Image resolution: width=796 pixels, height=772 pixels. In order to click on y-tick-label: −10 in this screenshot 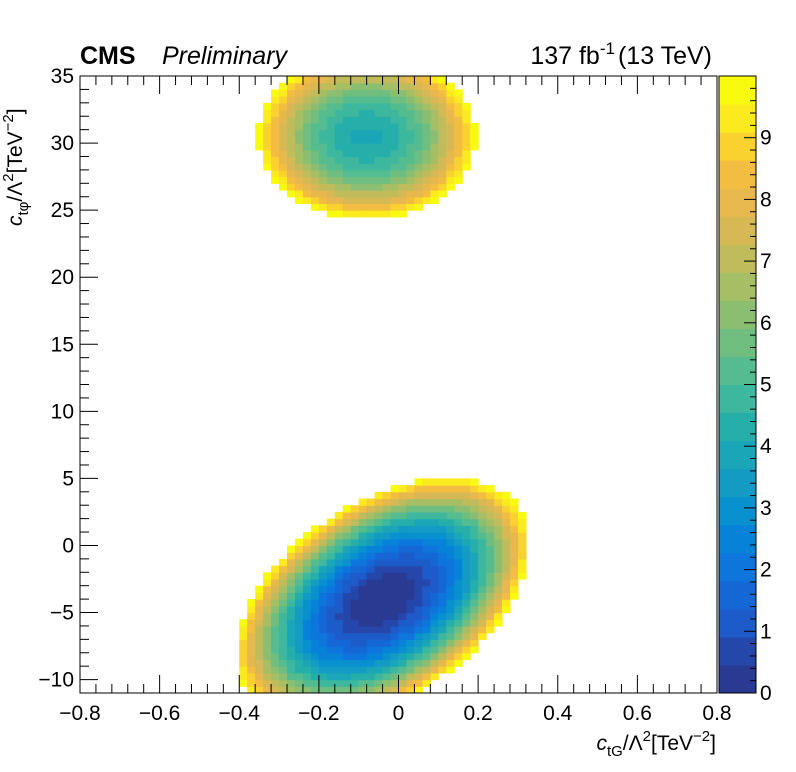, I will do `click(56, 680)`.